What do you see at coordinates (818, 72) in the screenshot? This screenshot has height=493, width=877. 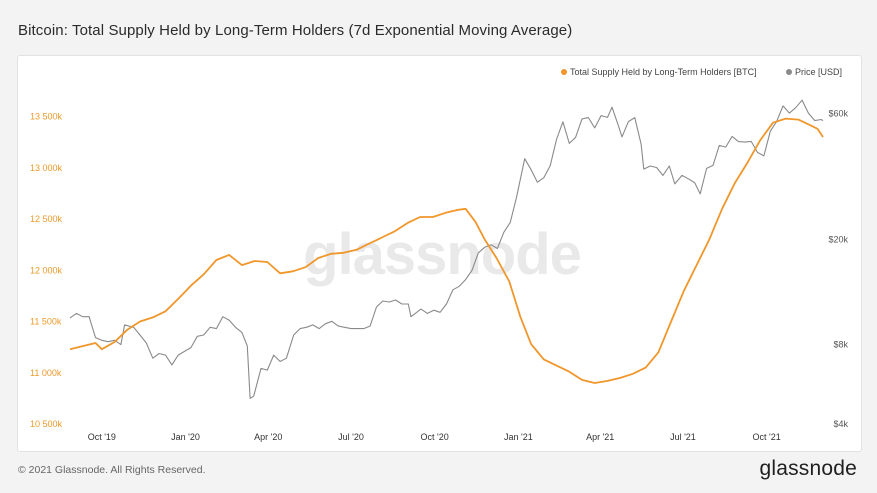 I see `legend-label: Price [USD]` at bounding box center [818, 72].